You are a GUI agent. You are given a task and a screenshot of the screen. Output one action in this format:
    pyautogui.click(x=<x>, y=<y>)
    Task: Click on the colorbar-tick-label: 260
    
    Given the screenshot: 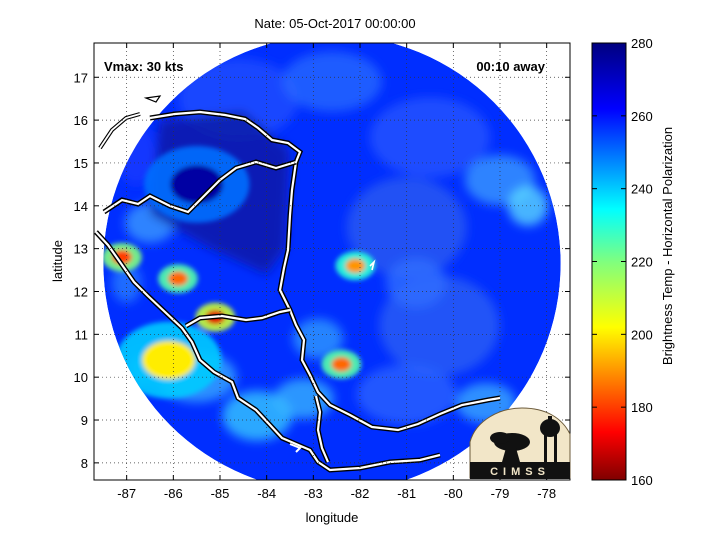 What is the action you would take?
    pyautogui.click(x=642, y=116)
    